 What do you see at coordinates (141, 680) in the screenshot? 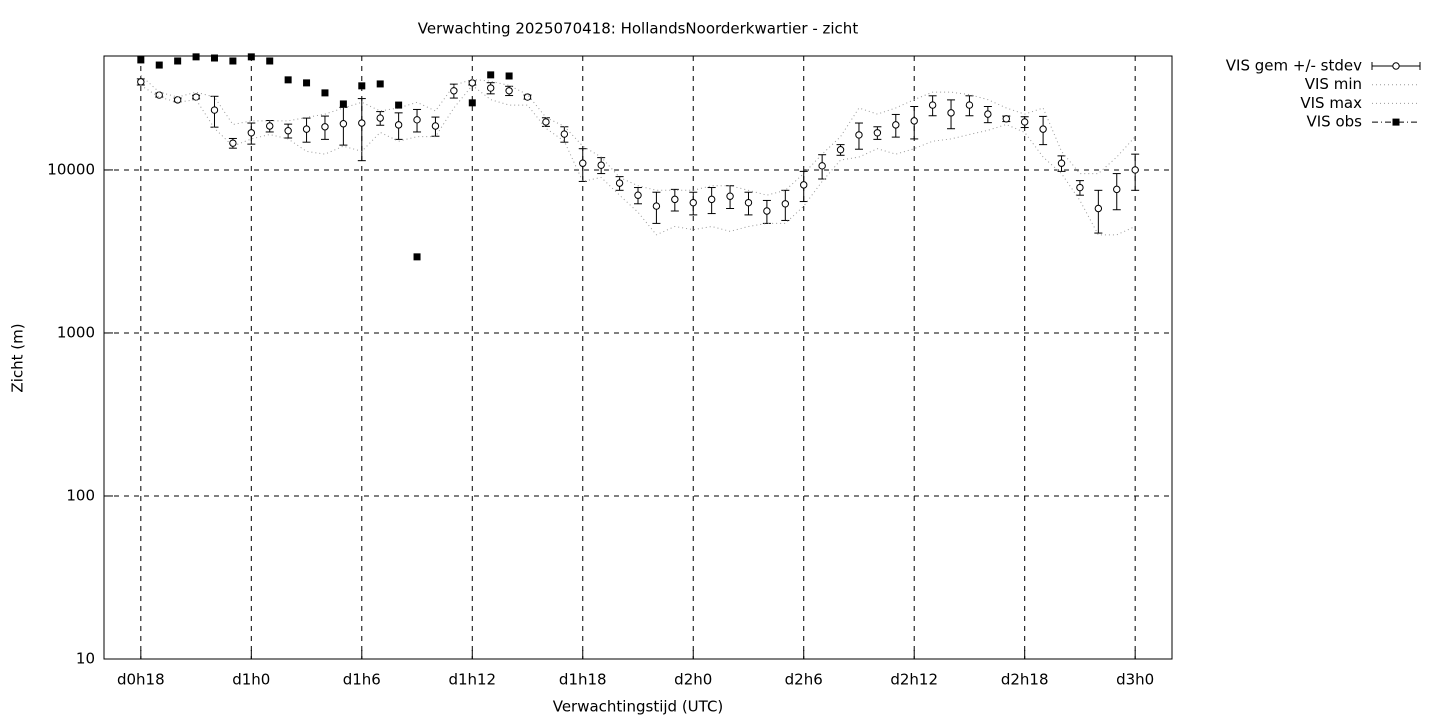
I see `x-tick-label: d0h18` at bounding box center [141, 680].